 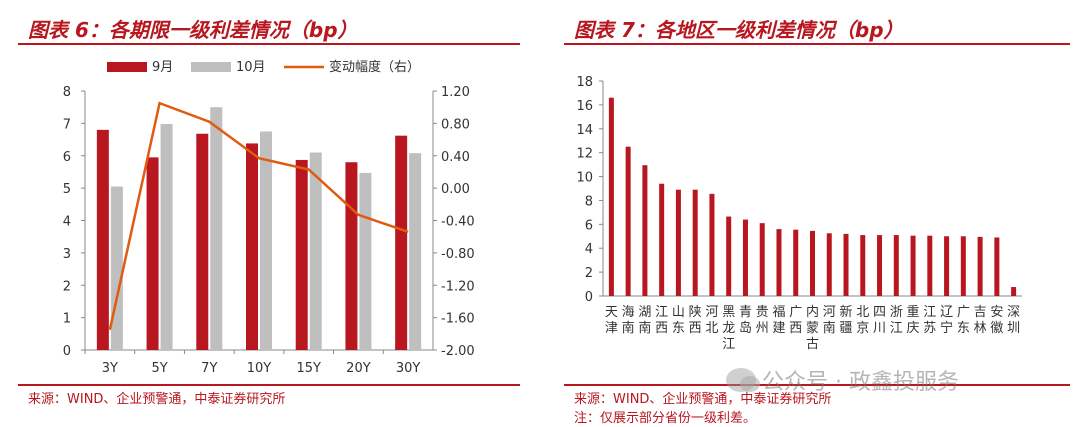 I want to click on legend-swatch-sep, so click(x=127, y=67).